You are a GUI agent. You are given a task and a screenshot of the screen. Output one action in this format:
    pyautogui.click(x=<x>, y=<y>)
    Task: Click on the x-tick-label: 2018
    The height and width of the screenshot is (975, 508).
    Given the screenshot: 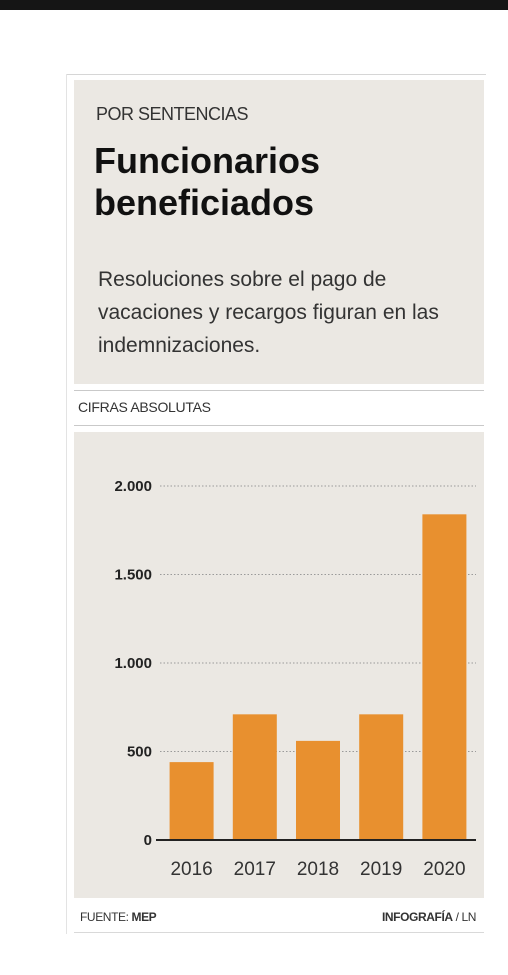 What is the action you would take?
    pyautogui.click(x=318, y=869)
    